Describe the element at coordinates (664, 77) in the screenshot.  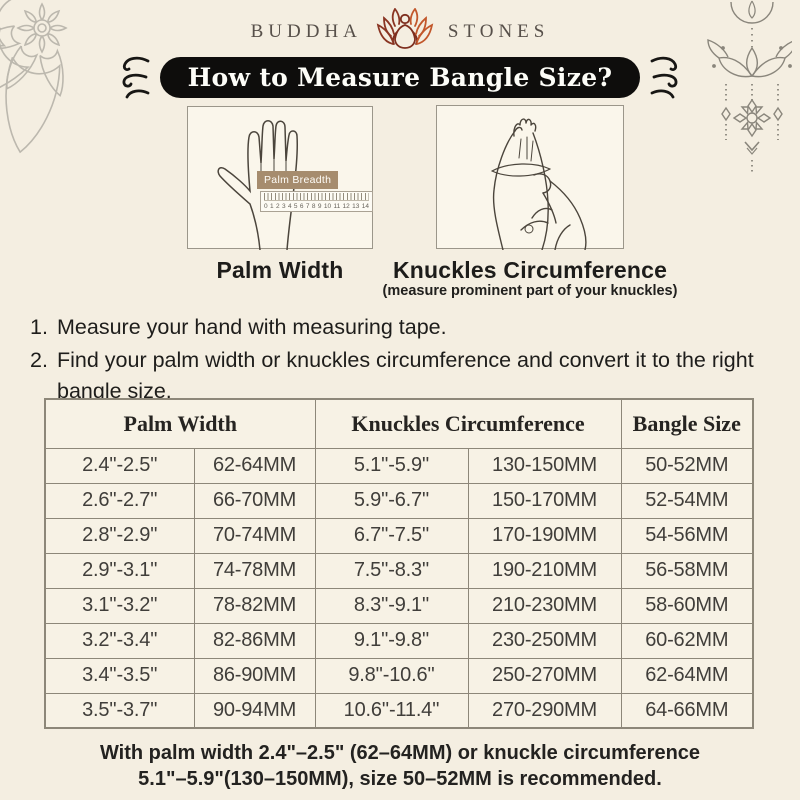
I see `flourish-right-icon` at that location.